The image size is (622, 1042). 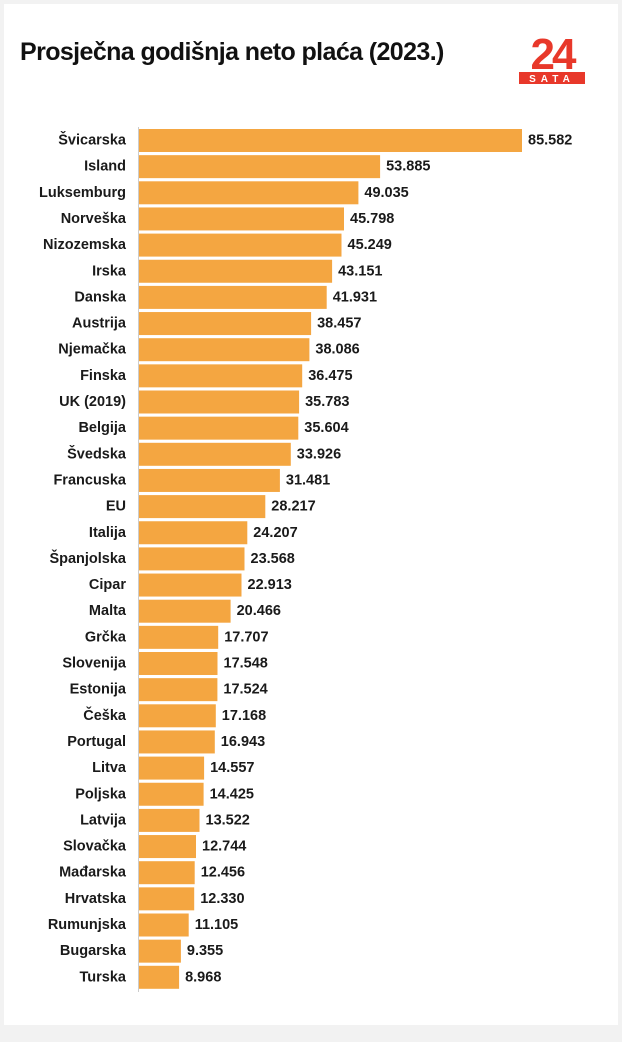 I want to click on 24sata-logo: 24 SATA, so click(x=552, y=58).